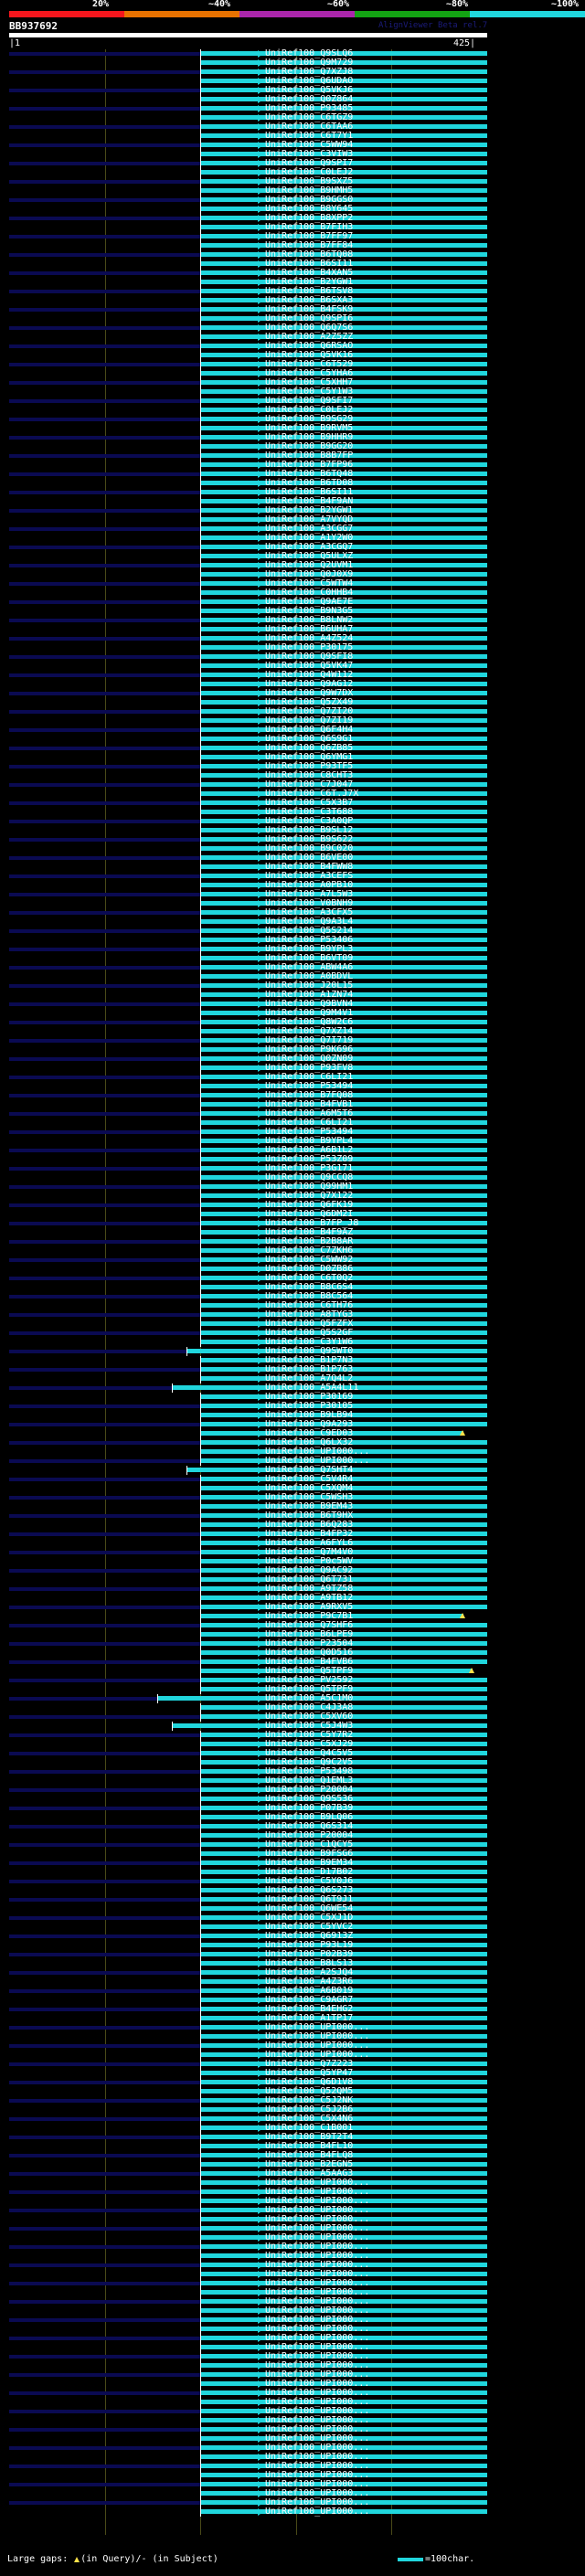  Describe the element at coordinates (310, 1744) in the screenshot. I see `hit-label: UniRef100_C5XJ29` at that location.